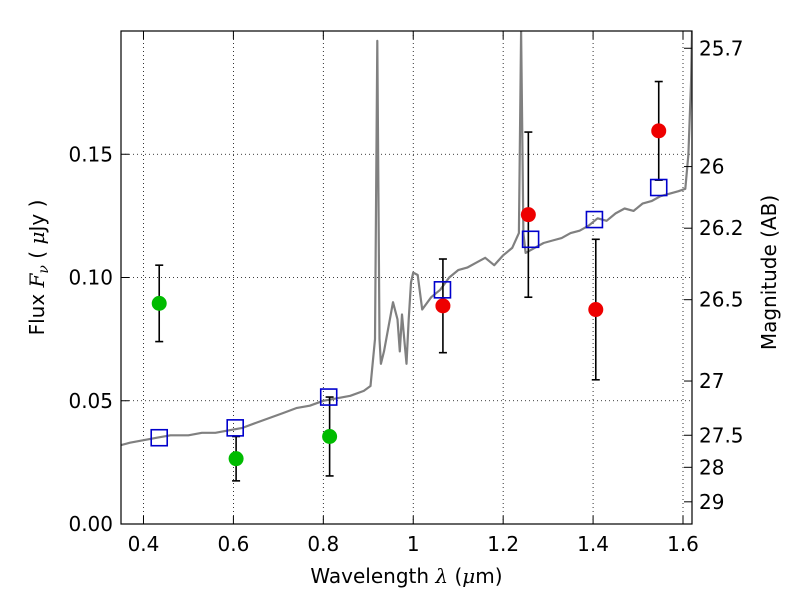  What do you see at coordinates (233, 544) in the screenshot?
I see `x-tick-label: 0.6` at bounding box center [233, 544].